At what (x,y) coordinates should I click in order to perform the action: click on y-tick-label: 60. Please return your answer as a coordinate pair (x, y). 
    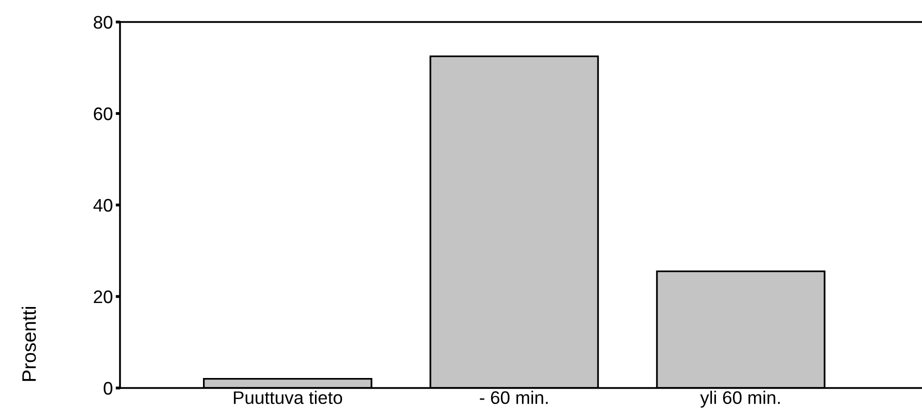
    Looking at the image, I should click on (103, 113).